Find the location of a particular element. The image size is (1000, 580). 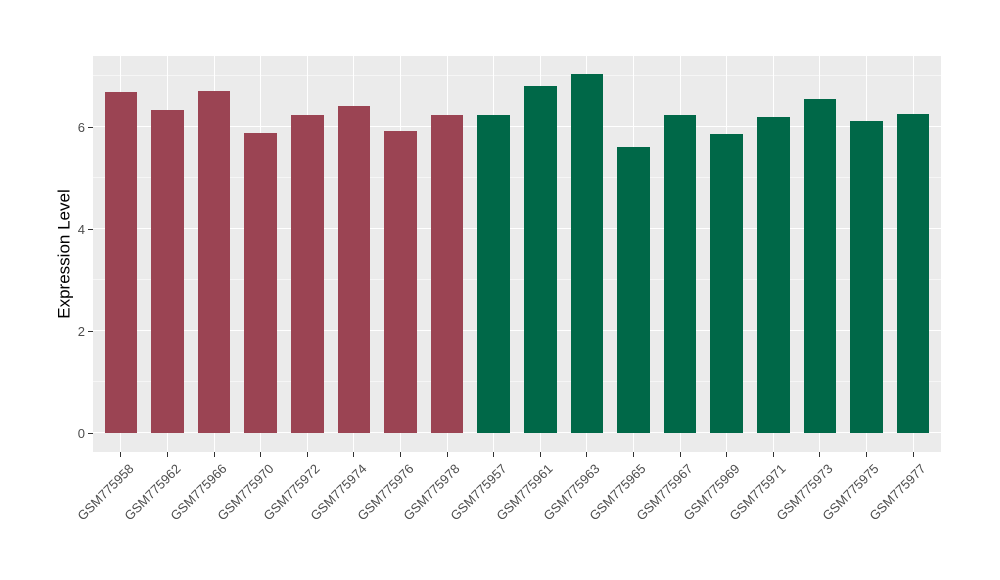

y-axis-title-text: Expression Level is located at coordinates (64, 254).